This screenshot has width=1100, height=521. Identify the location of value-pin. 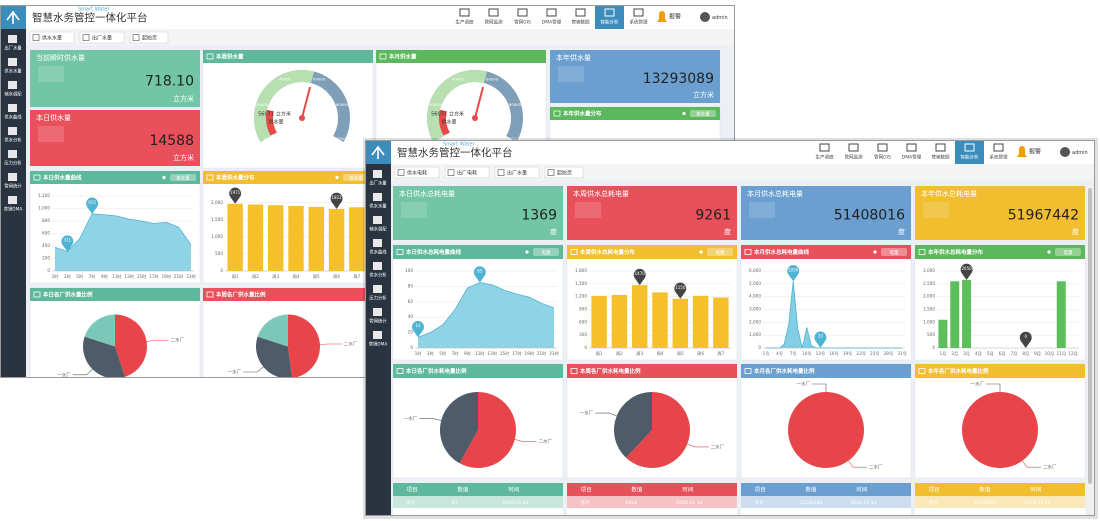
(966, 271).